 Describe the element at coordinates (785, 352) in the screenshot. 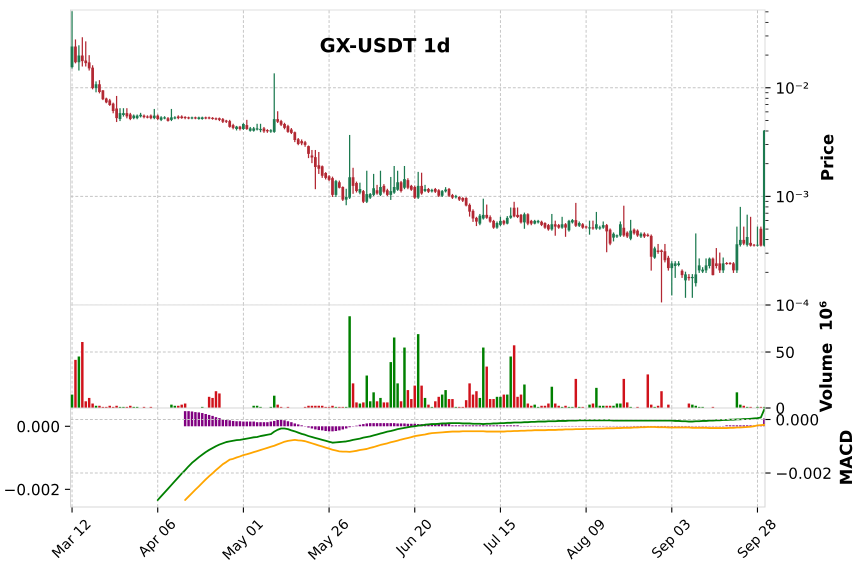

I see `y-tick-label: 50` at that location.